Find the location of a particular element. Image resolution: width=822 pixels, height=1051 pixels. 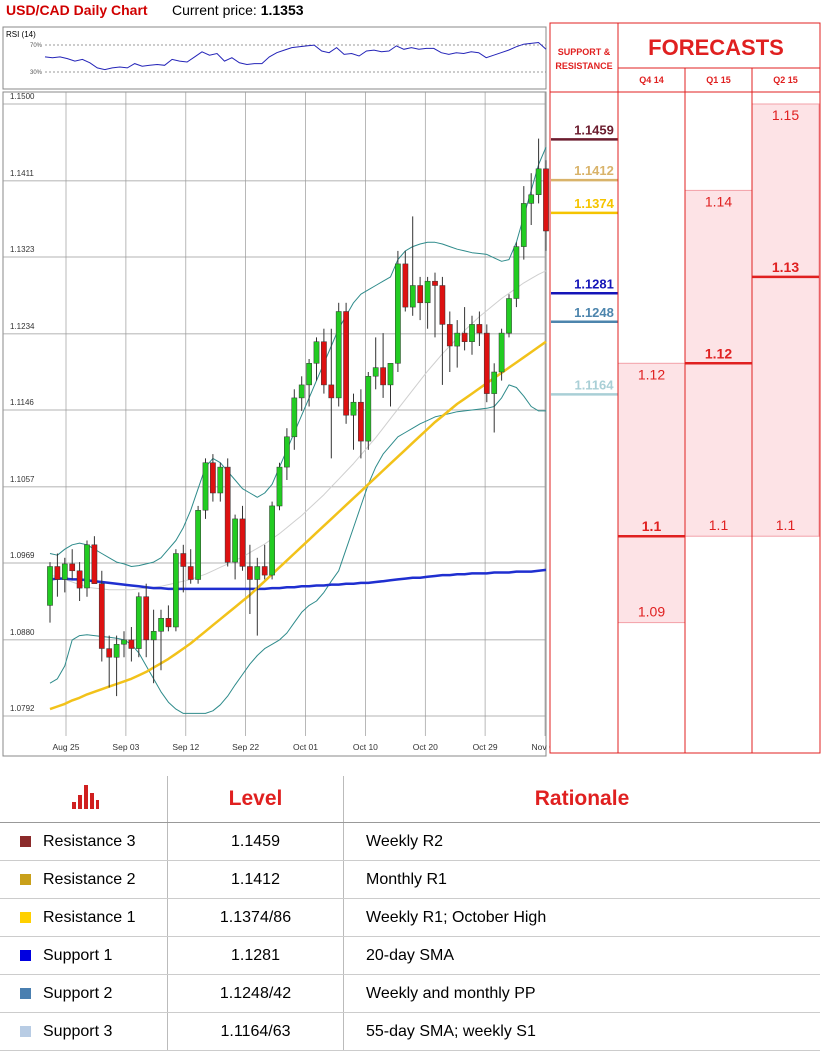

levels-table-header: Level Rationale is located at coordinates (410, 799).